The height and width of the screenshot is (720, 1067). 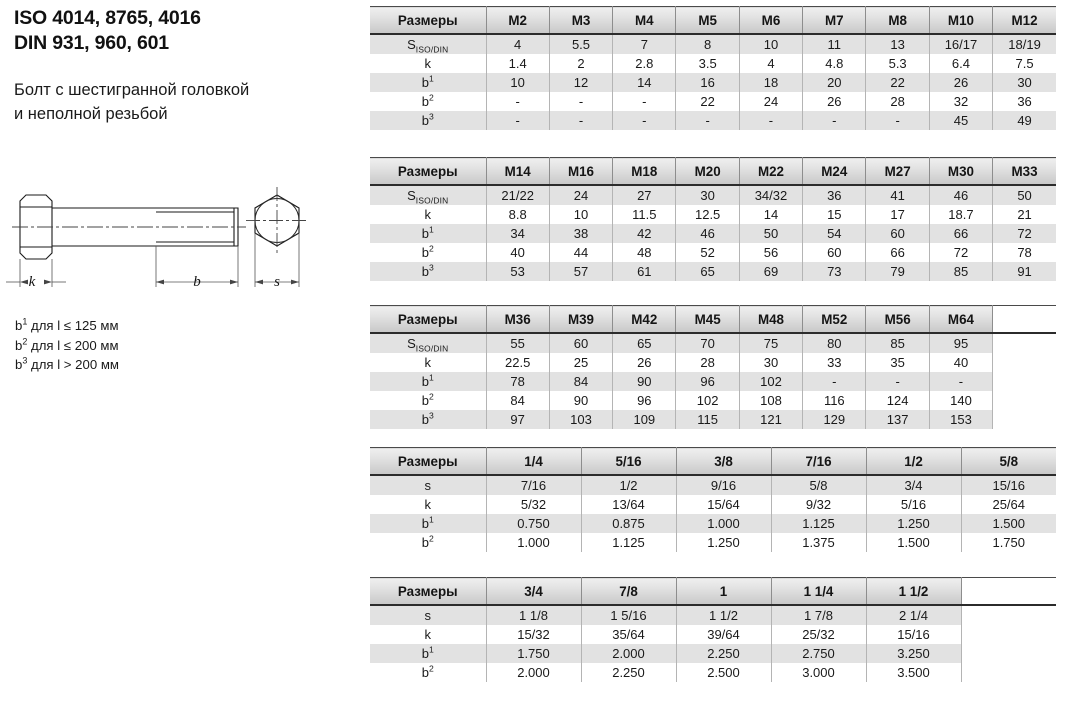 I want to click on row-label-superscript: 3, so click(x=431, y=415).